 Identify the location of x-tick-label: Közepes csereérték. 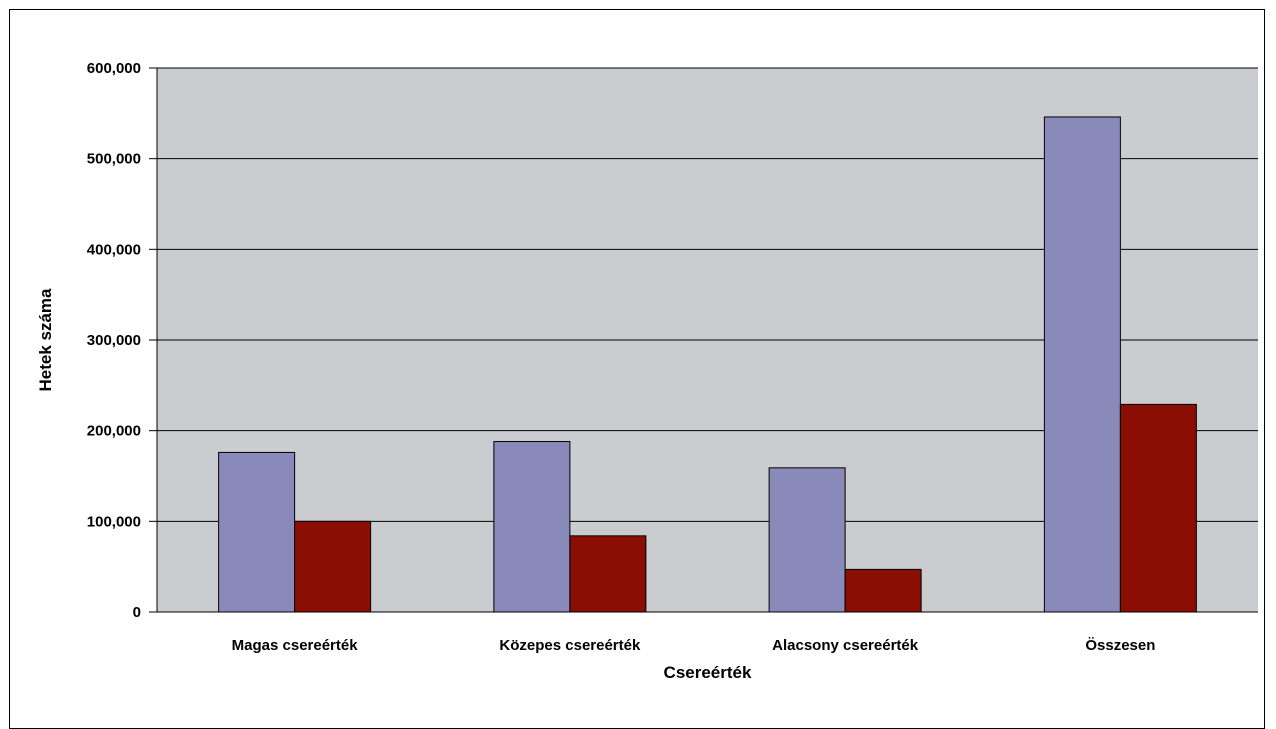
(570, 645).